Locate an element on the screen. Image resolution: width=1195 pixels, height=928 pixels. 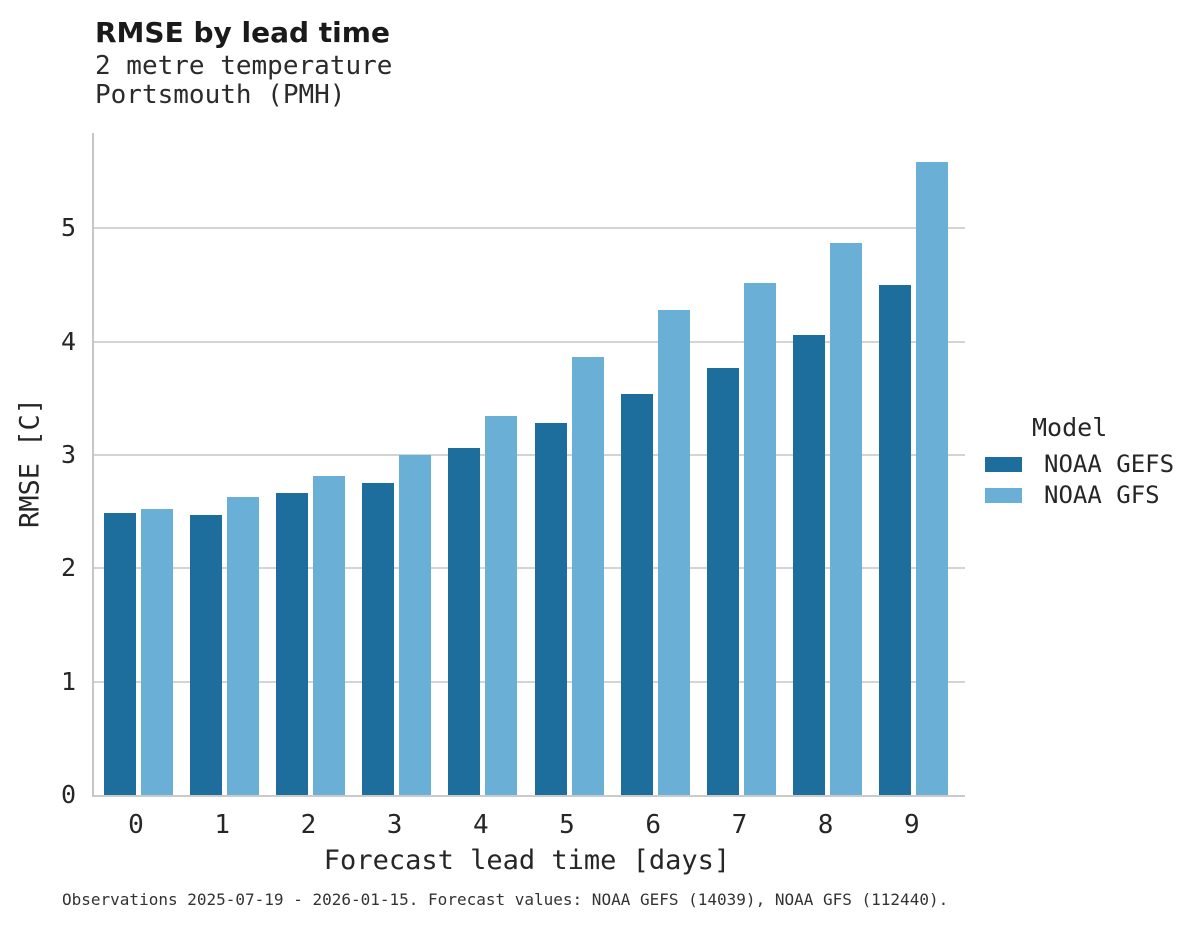
x-tick-label-5: 5 is located at coordinates (567, 825).